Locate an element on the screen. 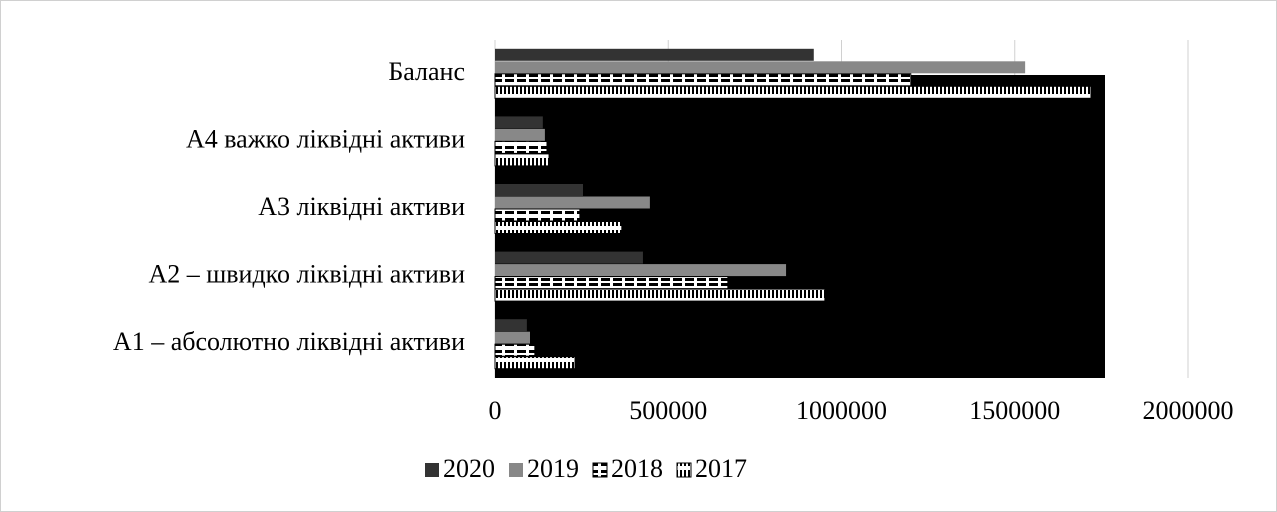 The width and height of the screenshot is (1277, 512). x-tick-label: 0 is located at coordinates (495, 410).